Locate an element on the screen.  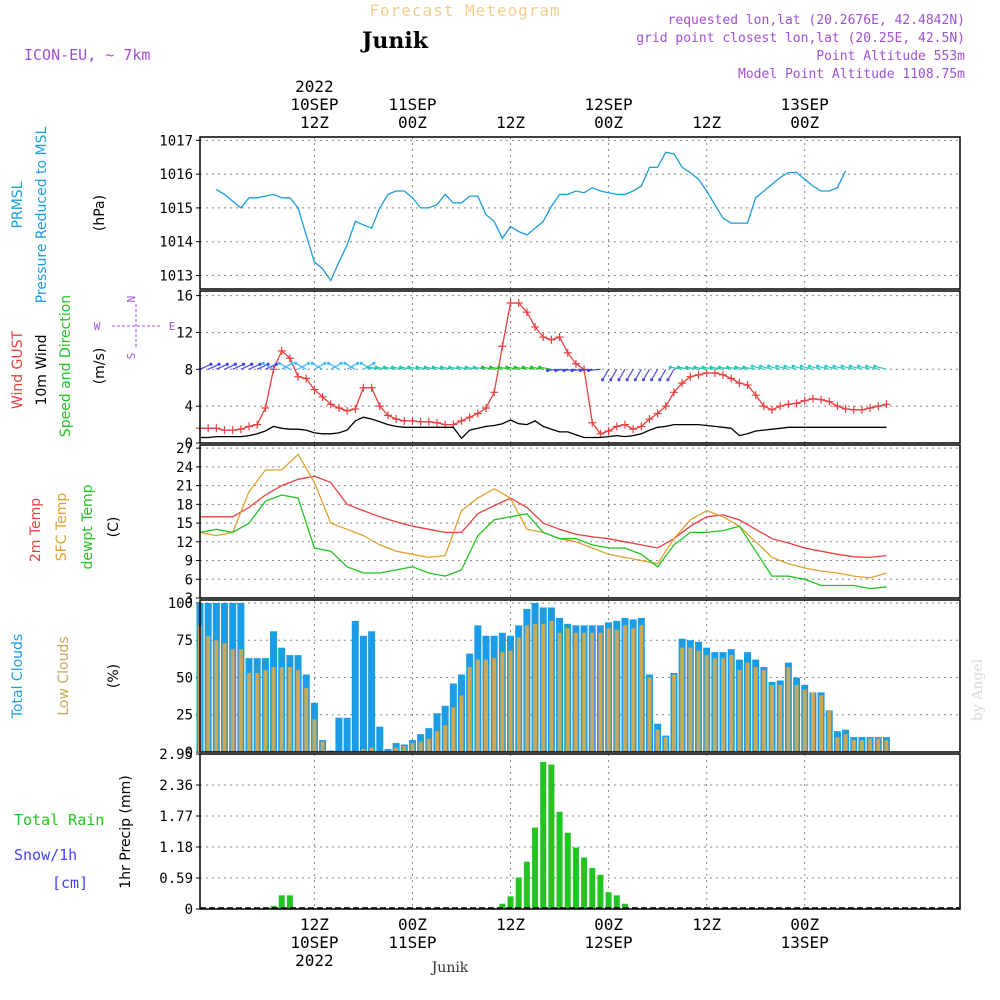
bottom-date-5: 13SEP is located at coordinates (805, 942).